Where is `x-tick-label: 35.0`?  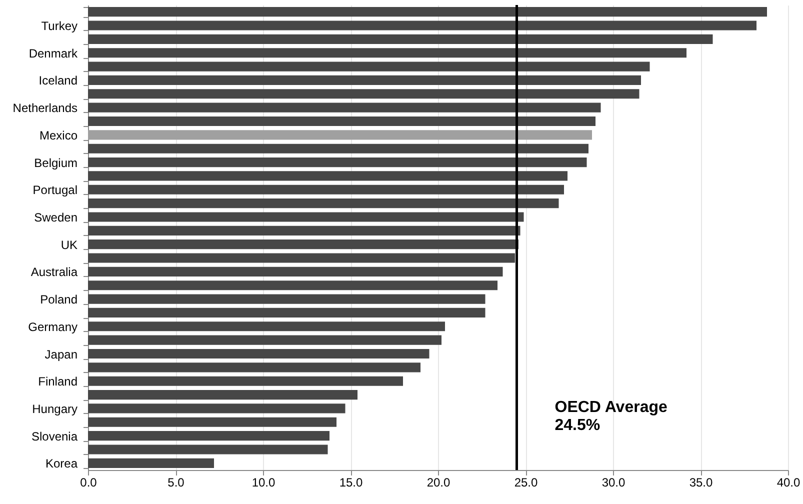 x-tick-label: 35.0 is located at coordinates (701, 483).